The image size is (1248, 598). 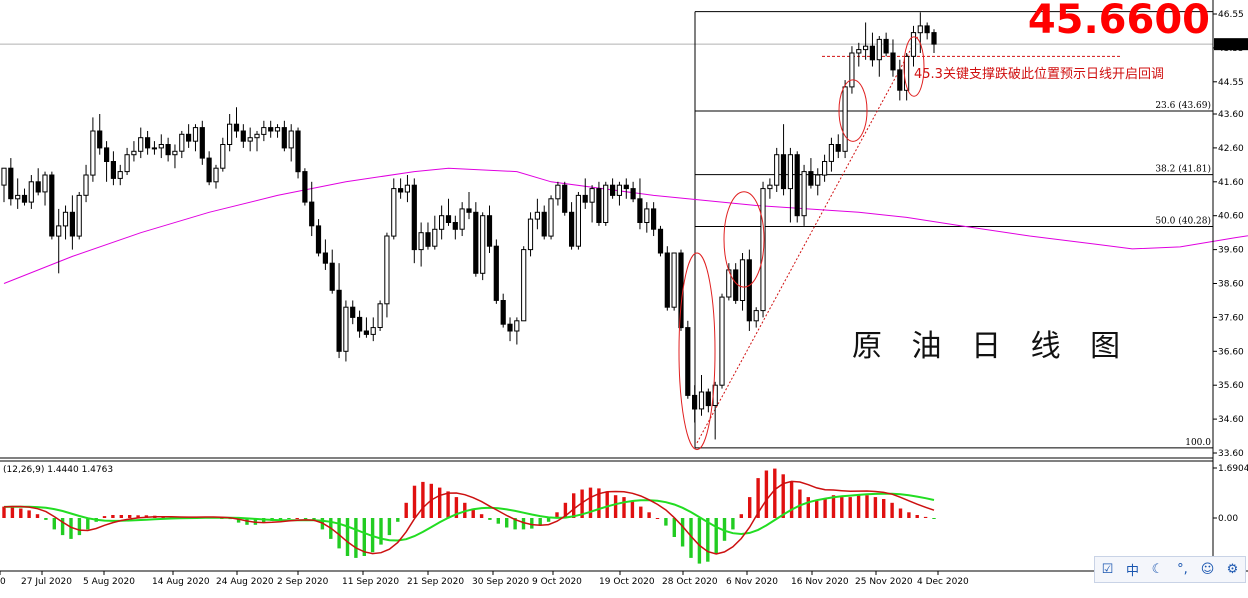 What do you see at coordinates (1231, 217) in the screenshot?
I see `price-tick-label: 40.60` at bounding box center [1231, 217].